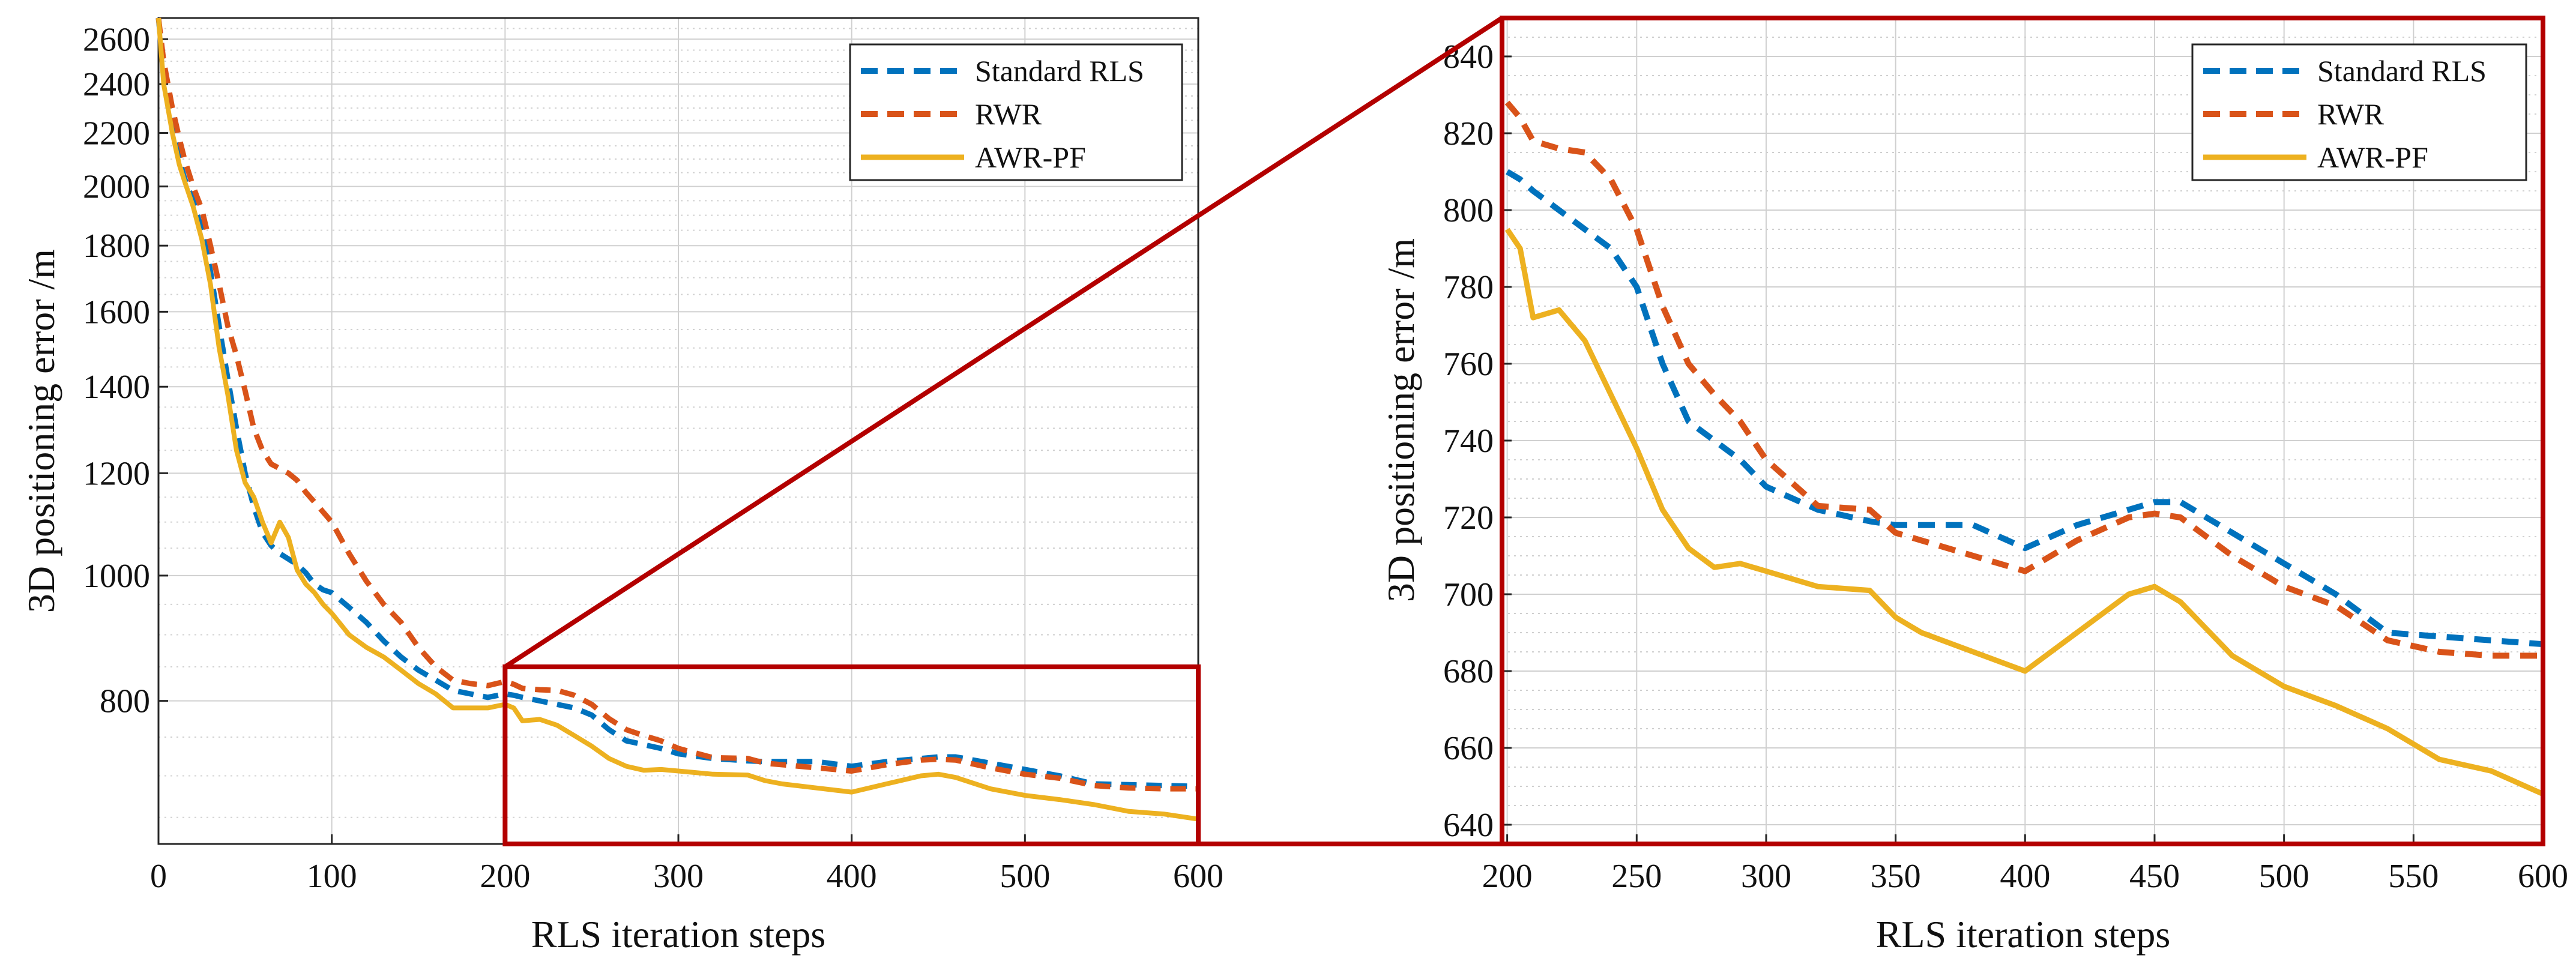  Describe the element at coordinates (1468, 57) in the screenshot. I see `right-y-tick-label: 840` at that location.